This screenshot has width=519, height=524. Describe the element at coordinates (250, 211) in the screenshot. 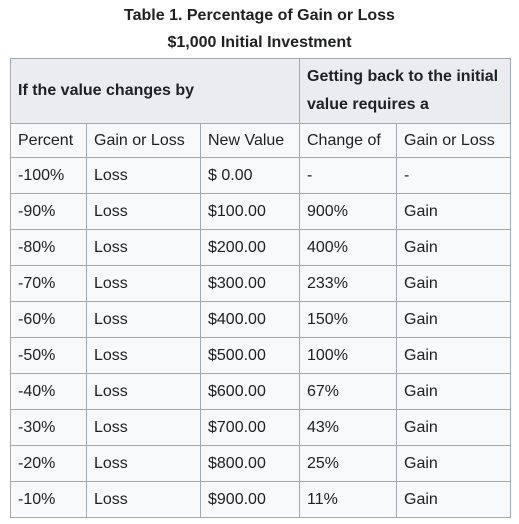

I see `cell-new-value: $100.00` at that location.